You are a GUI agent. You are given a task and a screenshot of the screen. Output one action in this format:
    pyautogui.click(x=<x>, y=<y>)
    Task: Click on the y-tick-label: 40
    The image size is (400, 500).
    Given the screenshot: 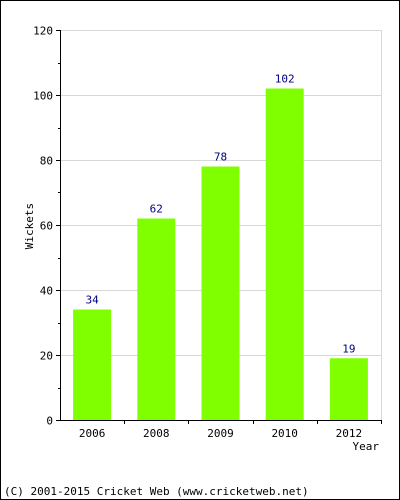 What is the action you would take?
    pyautogui.click(x=46, y=291)
    